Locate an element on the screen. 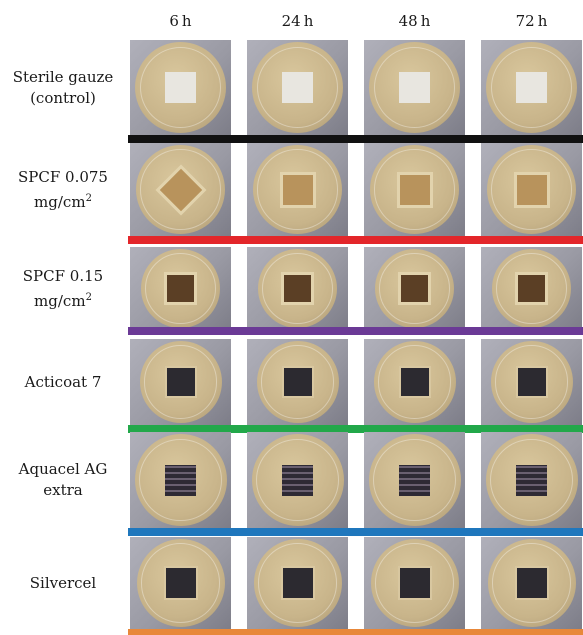  column-header-2: 24 h is located at coordinates (297, 21).